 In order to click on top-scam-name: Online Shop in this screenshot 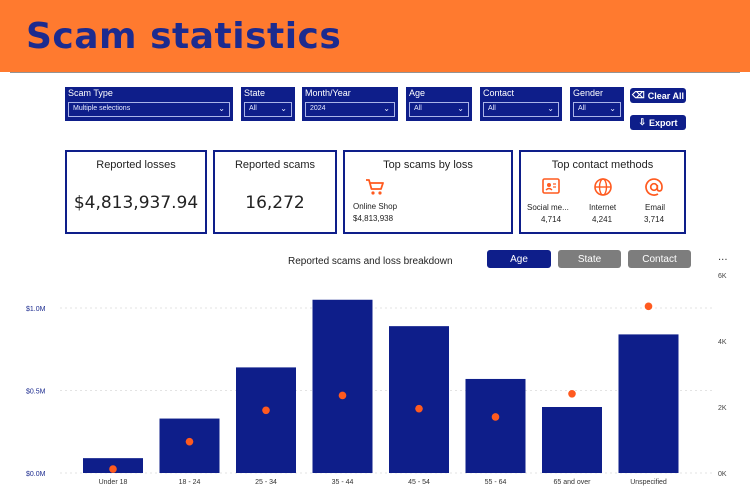, I will do `click(375, 206)`.